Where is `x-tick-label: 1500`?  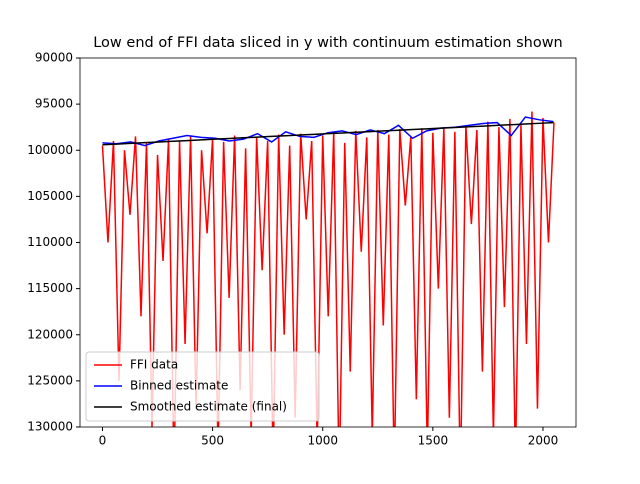 x-tick-label: 1500 is located at coordinates (433, 441).